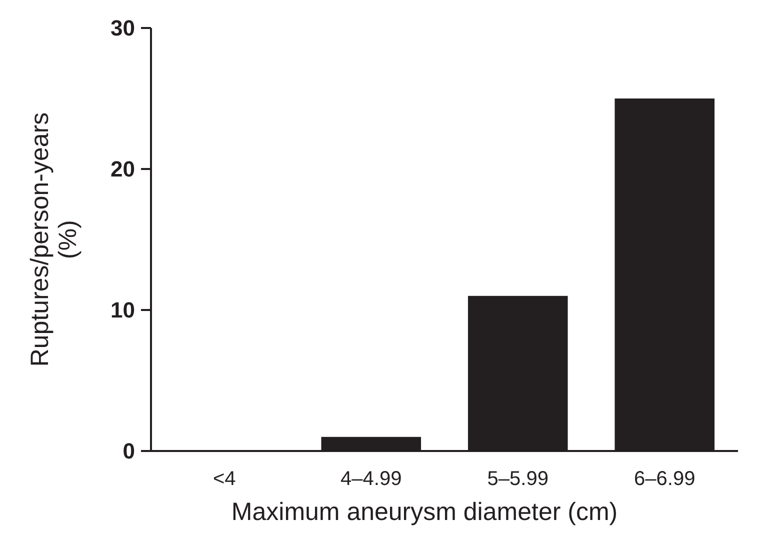  Describe the element at coordinates (665, 479) in the screenshot. I see `x-tick-label: 6–6.99` at that location.